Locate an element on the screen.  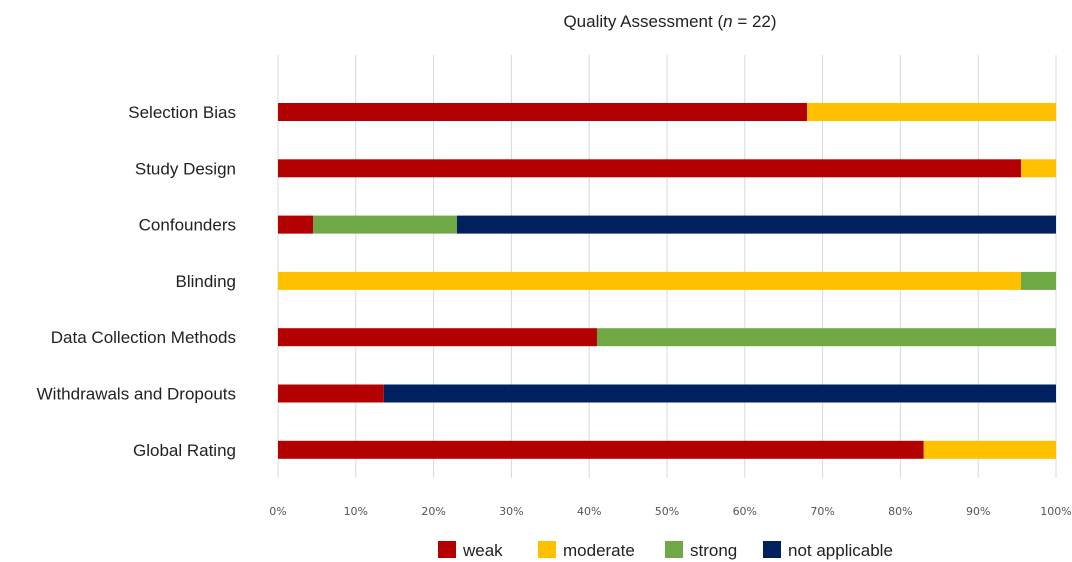
category-label: Confounders is located at coordinates (187, 225).